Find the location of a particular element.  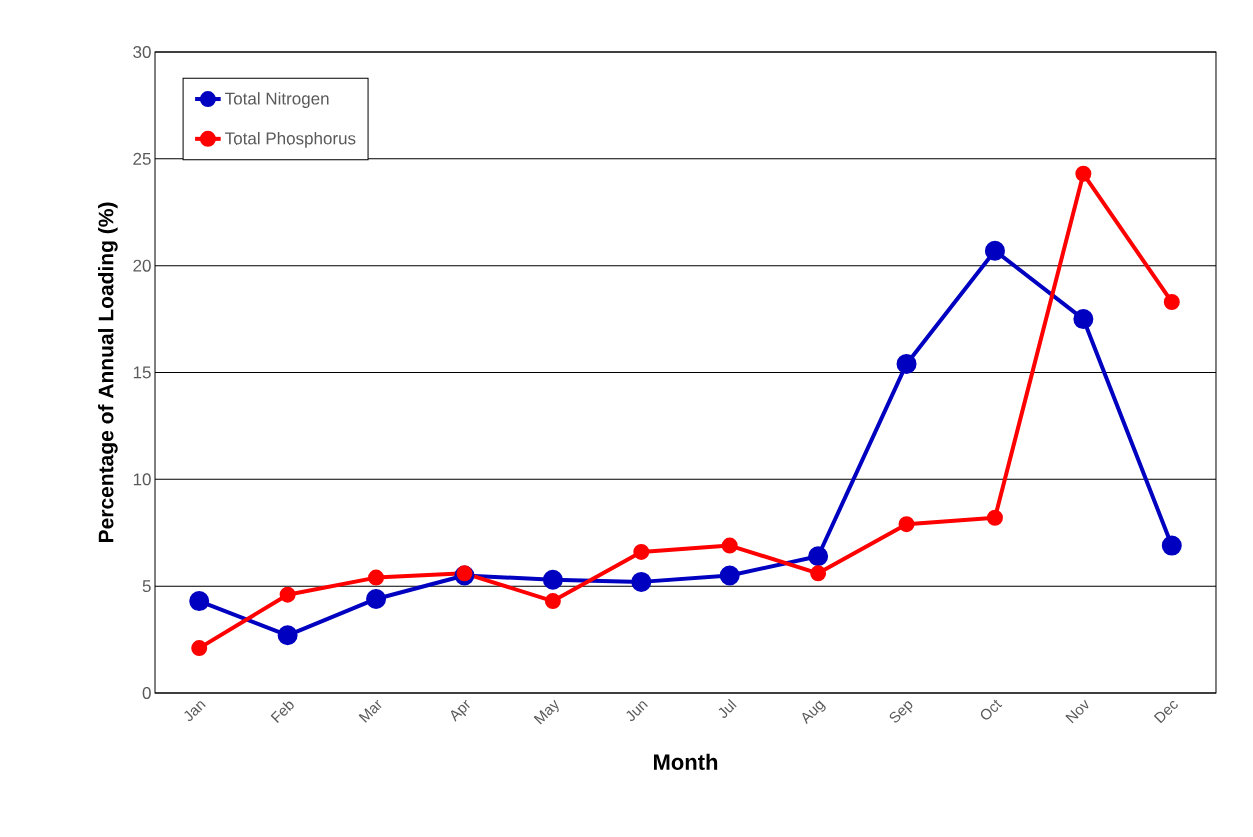

x-tick-label: Mar is located at coordinates (370, 711).